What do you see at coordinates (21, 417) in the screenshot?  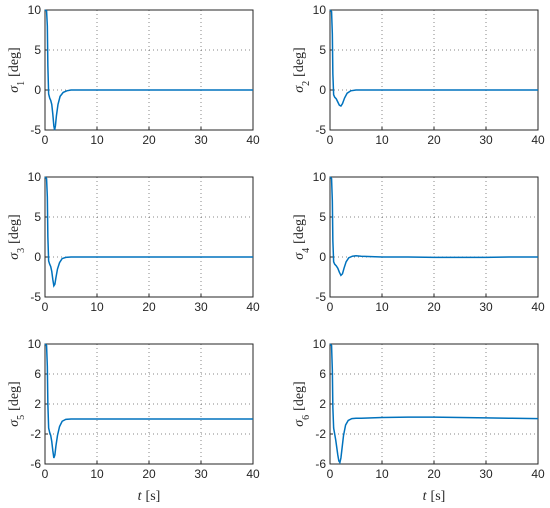 I see `y-axis-subscript: 5` at bounding box center [21, 417].